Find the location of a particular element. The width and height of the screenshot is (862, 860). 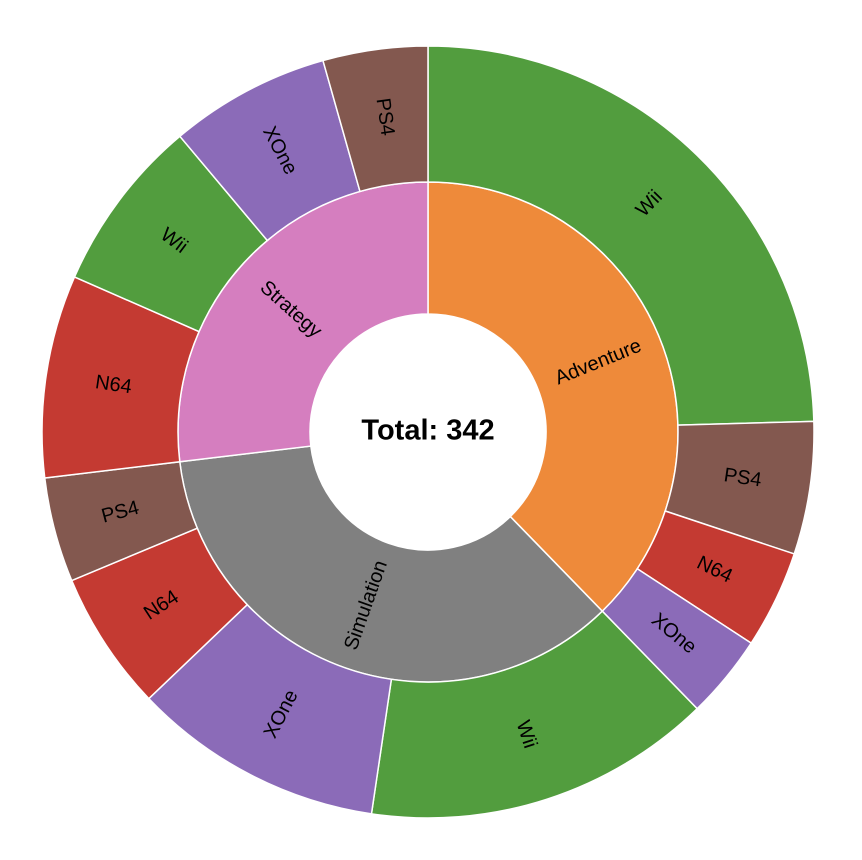

center-label: Total: 342 is located at coordinates (427, 431).